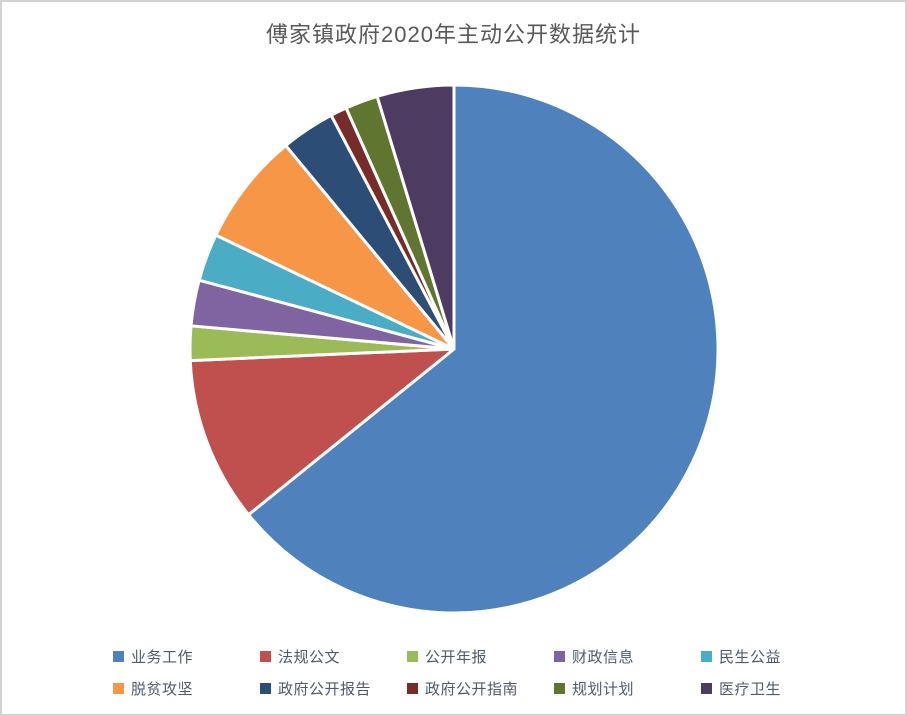  What do you see at coordinates (162, 689) in the screenshot?
I see `legend-label: 脱贫攻坚` at bounding box center [162, 689].